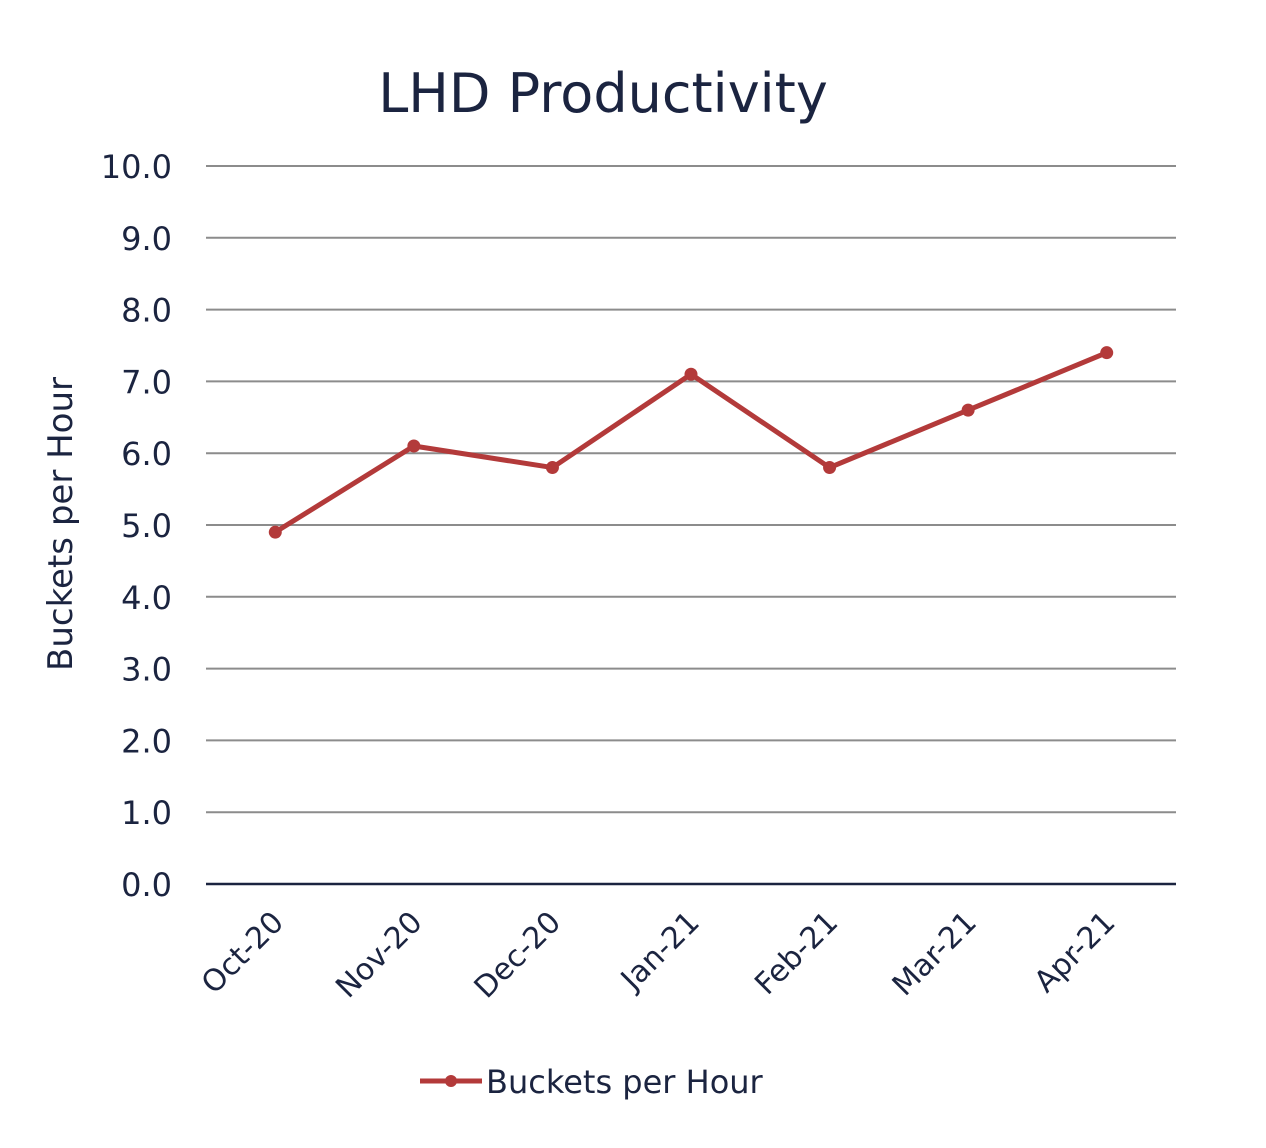  What do you see at coordinates (243, 953) in the screenshot?
I see `x-tick-label: Oct-20` at bounding box center [243, 953].